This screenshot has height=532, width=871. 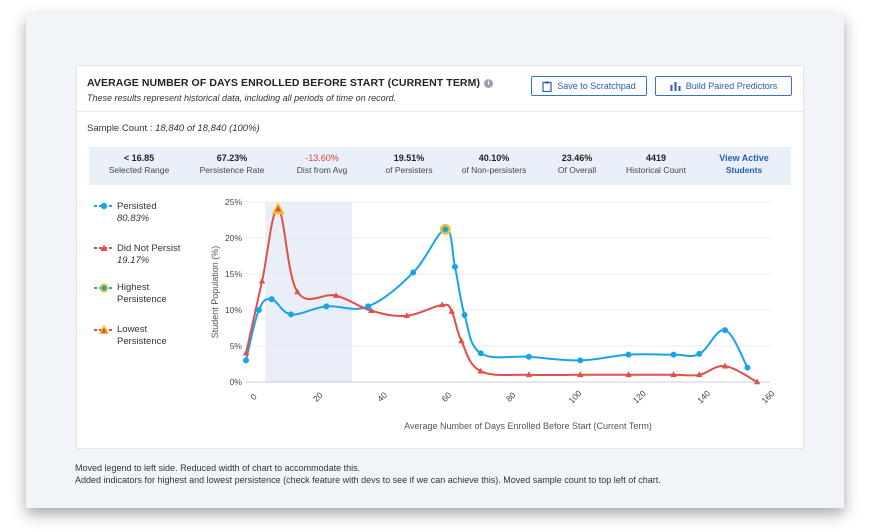 I want to click on legend-label: Did Not Persist, so click(x=149, y=248).